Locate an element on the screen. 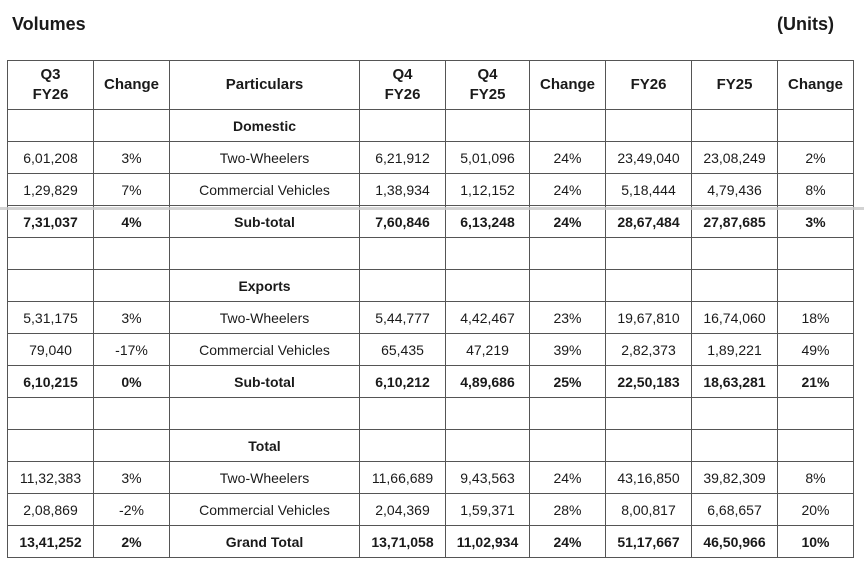 Image resolution: width=864 pixels, height=580 pixels. page-title: Volumes is located at coordinates (49, 24).